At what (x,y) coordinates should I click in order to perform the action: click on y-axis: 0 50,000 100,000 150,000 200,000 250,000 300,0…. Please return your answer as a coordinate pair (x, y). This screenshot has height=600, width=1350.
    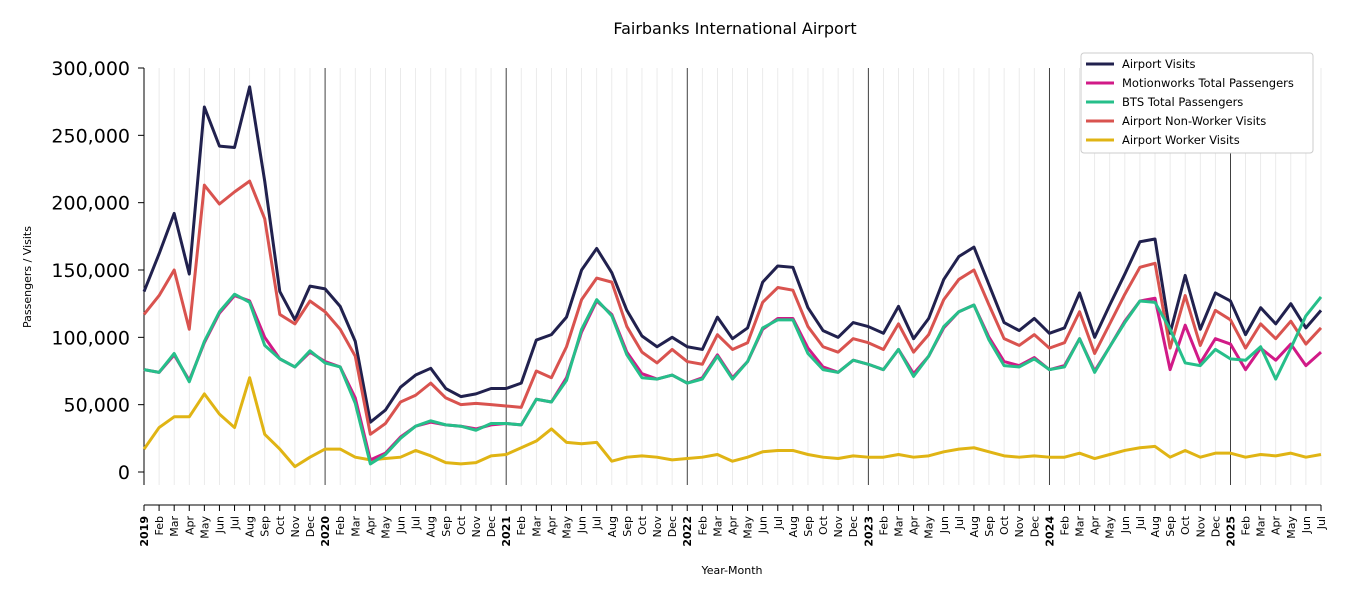
    Looking at the image, I should click on (98, 271).